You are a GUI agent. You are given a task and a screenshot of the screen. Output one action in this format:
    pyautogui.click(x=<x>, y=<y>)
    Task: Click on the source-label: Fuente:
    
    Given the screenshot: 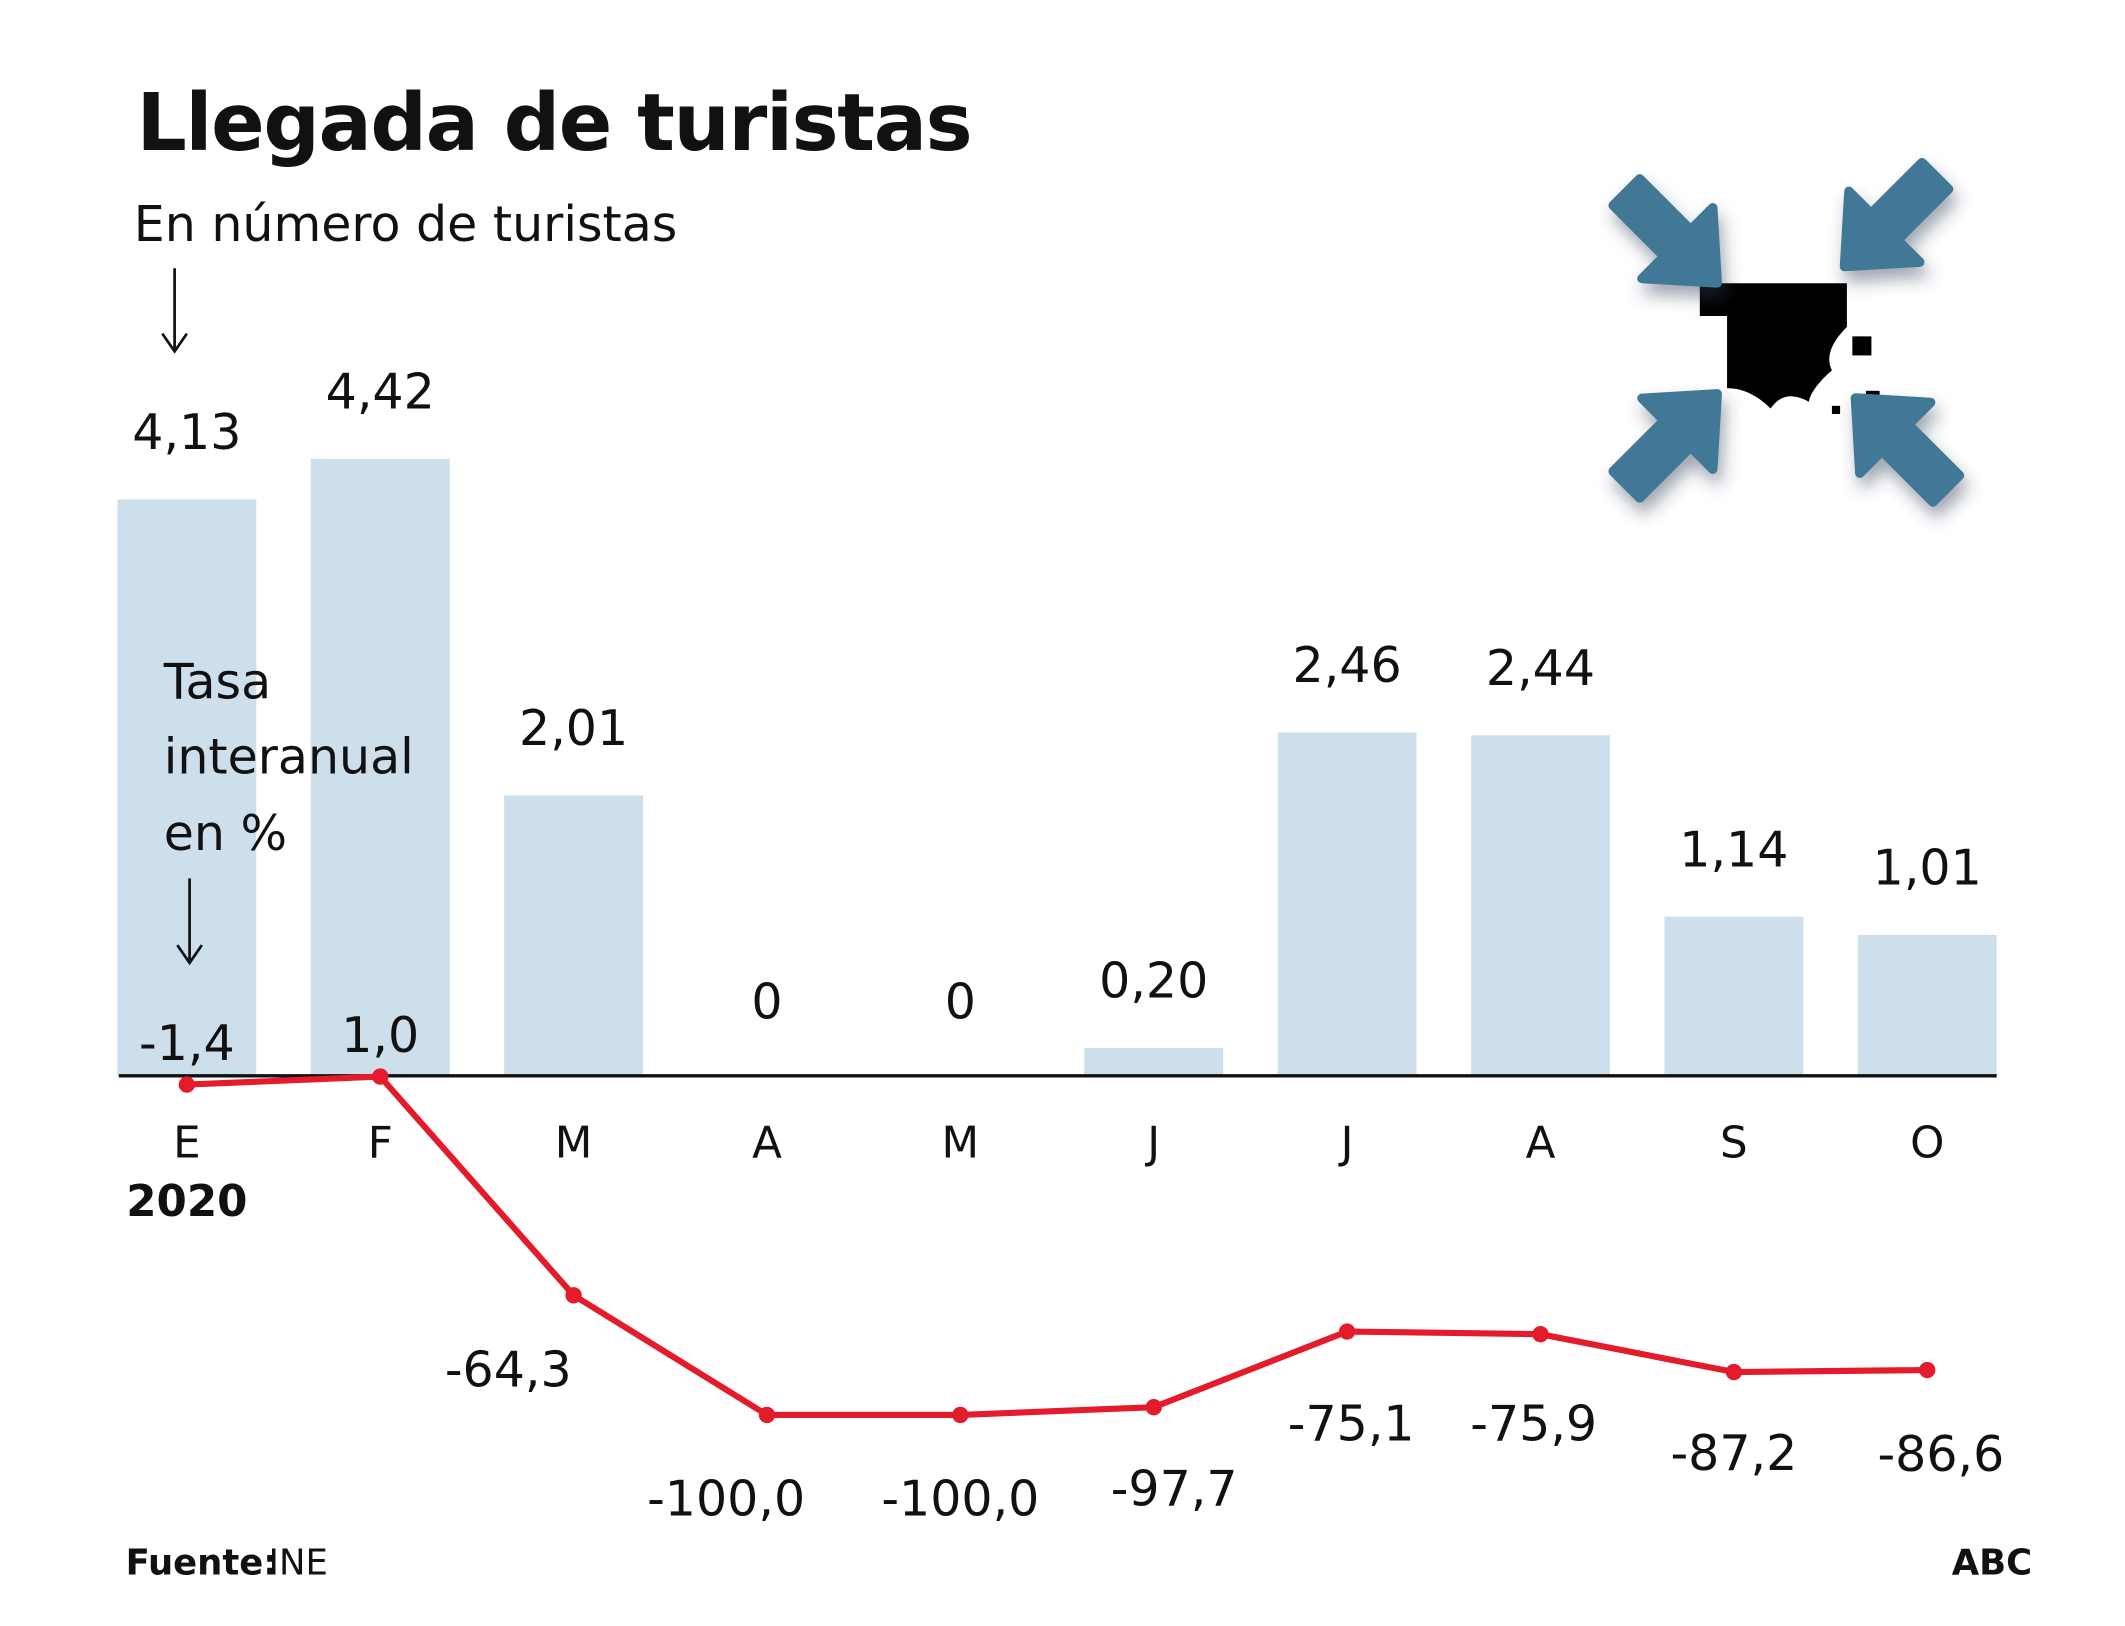 What is the action you would take?
    pyautogui.click(x=202, y=1562)
    